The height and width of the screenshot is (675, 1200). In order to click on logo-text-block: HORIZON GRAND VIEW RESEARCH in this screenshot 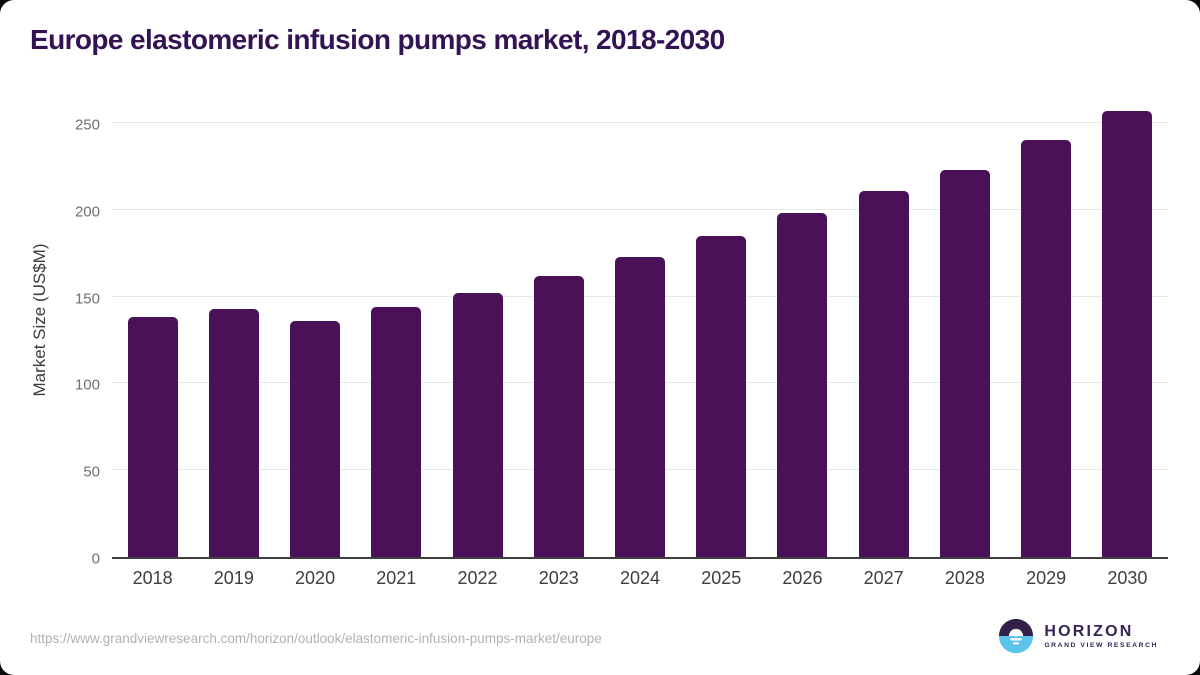, I will do `click(1101, 636)`.